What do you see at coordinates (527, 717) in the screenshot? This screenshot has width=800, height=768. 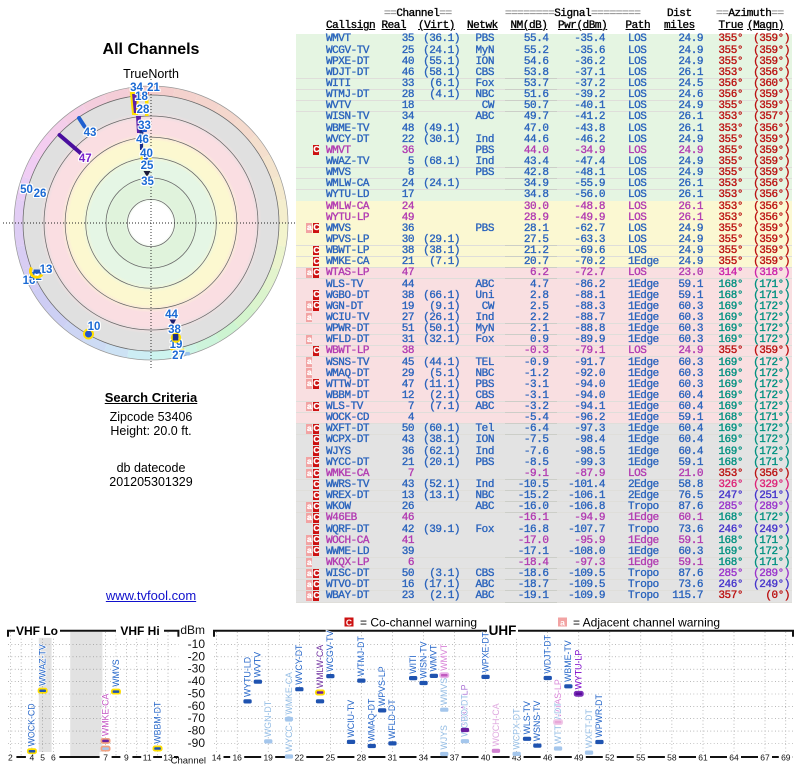 I see `svg-text: WLS-TV` at bounding box center [527, 717].